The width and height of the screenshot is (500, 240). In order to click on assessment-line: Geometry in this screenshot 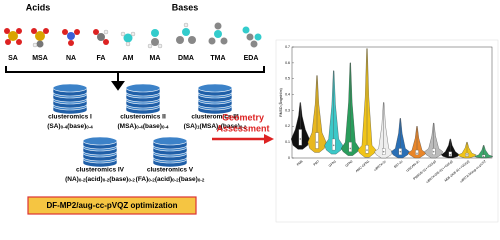, I will do `click(243, 117)`.